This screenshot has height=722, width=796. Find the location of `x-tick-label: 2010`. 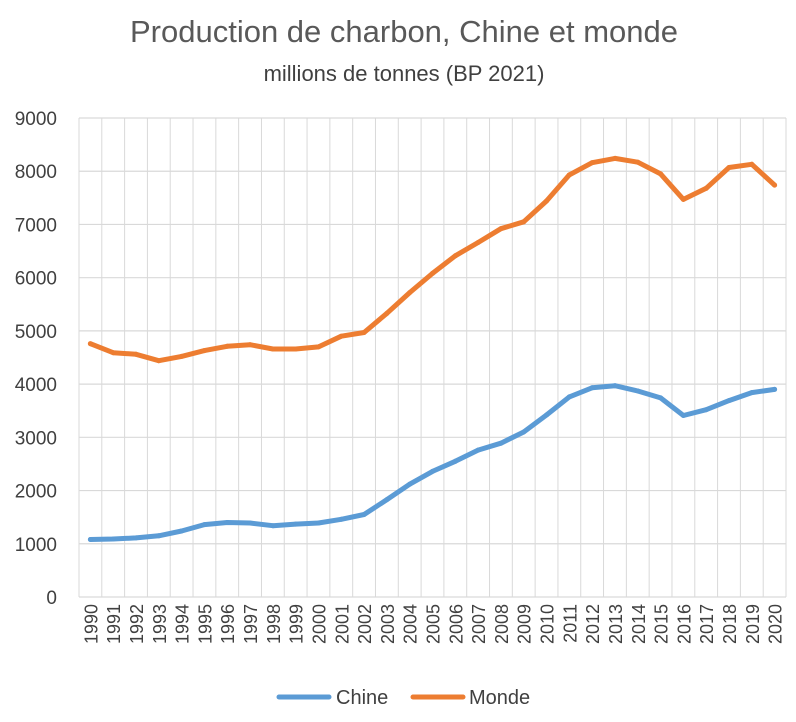

x-tick-label: 2010 is located at coordinates (548, 624).